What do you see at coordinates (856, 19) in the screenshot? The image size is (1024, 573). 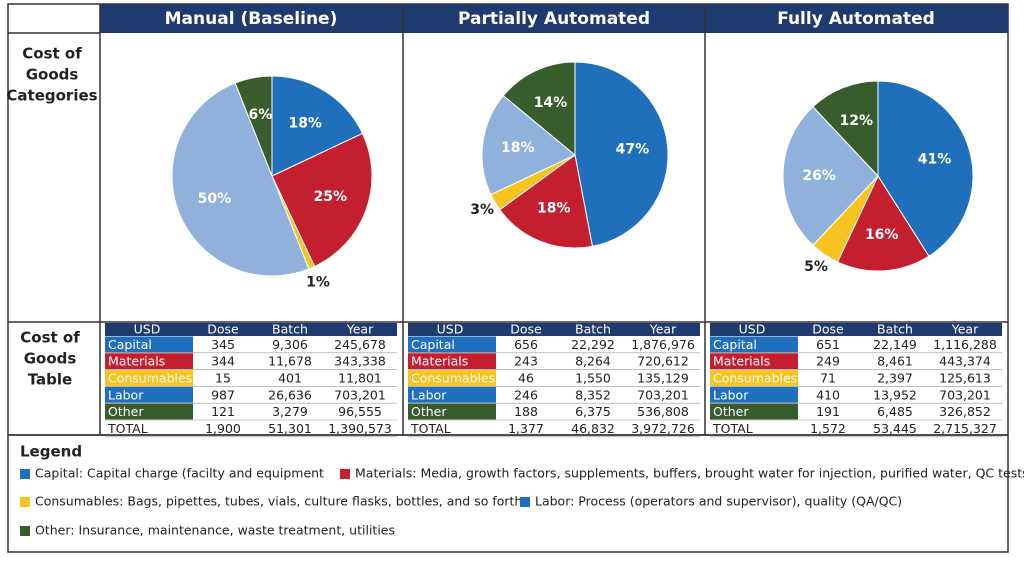 I see `chart-title: Fully Automated` at bounding box center [856, 19].